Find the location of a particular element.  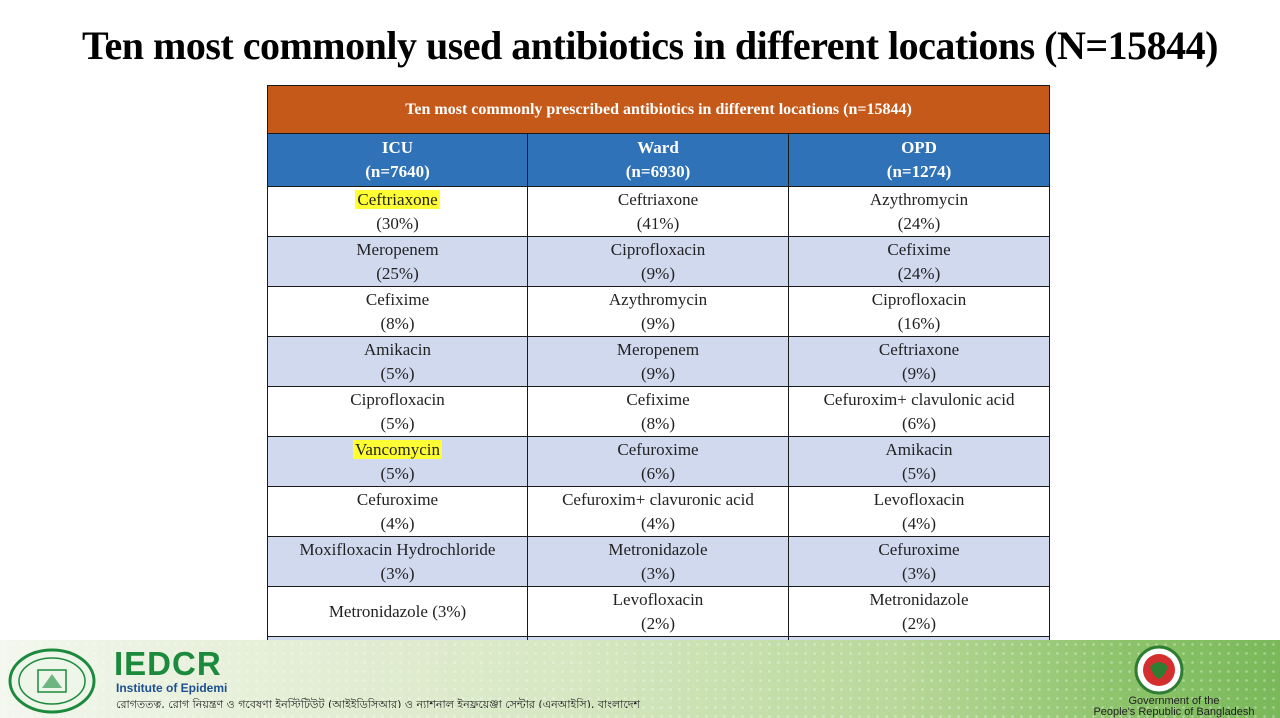

cell-ward: Metronidazole (3%) is located at coordinates (658, 561).